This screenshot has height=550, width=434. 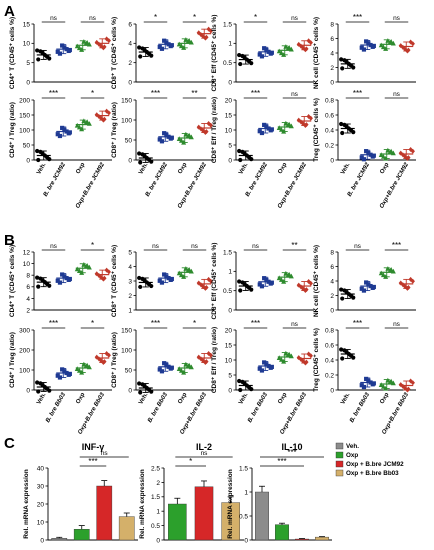 I want to click on chart-B-r2-c2-xtick-label: Veh., so click(x=144, y=399).